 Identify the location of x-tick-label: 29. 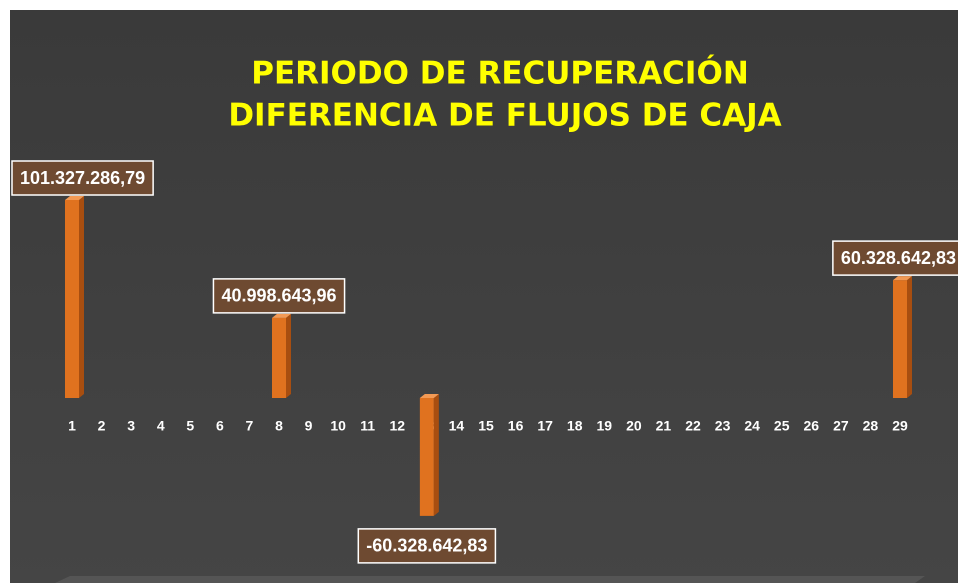
(900, 426).